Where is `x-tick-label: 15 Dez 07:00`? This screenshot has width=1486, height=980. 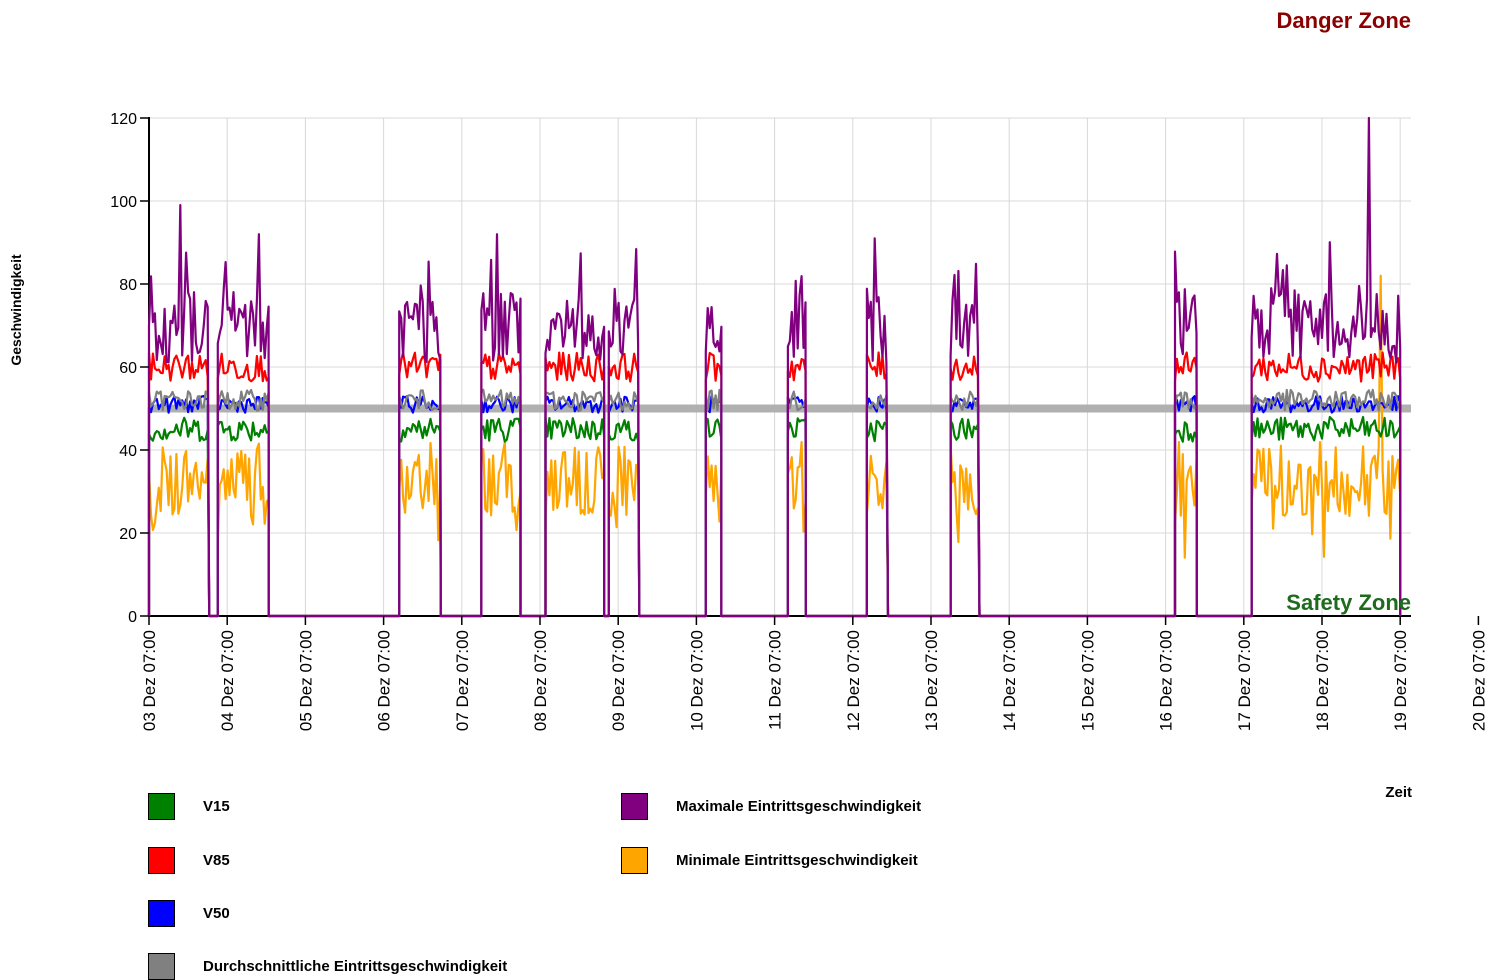 x-tick-label: 15 Dez 07:00 is located at coordinates (1087, 680).